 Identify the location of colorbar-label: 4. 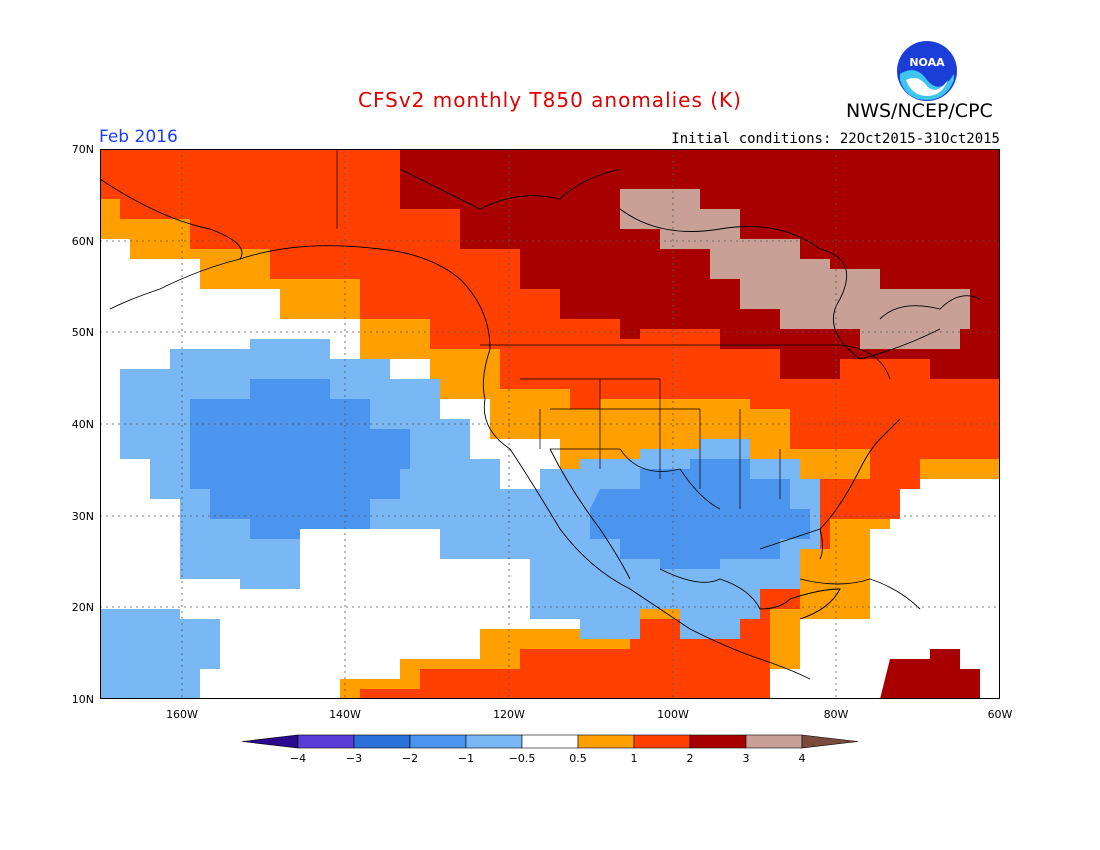
(802, 758).